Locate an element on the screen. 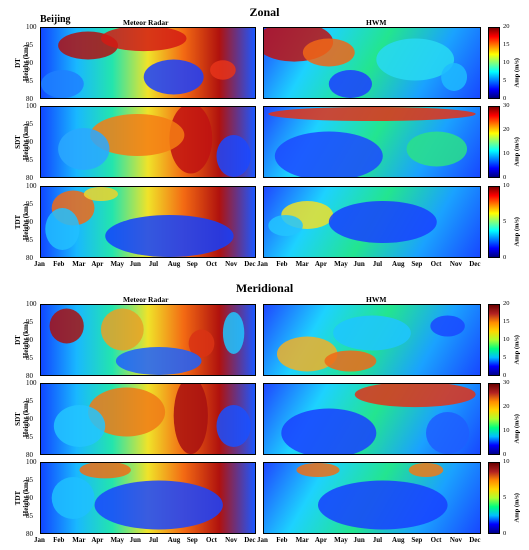 The width and height of the screenshot is (529, 550). station-label: Beijing is located at coordinates (55, 19).